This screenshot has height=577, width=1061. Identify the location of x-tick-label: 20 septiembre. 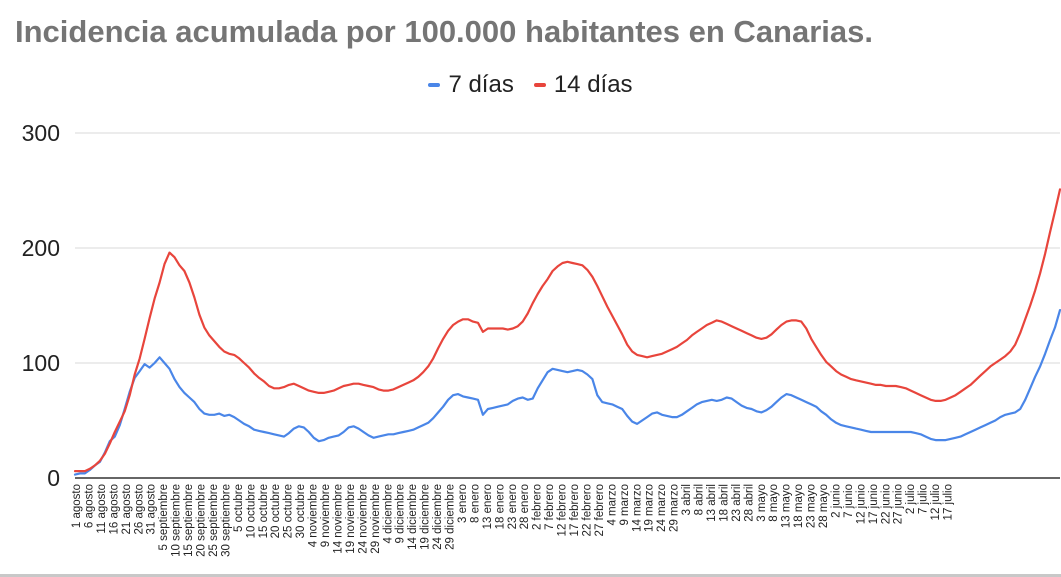
(202, 520).